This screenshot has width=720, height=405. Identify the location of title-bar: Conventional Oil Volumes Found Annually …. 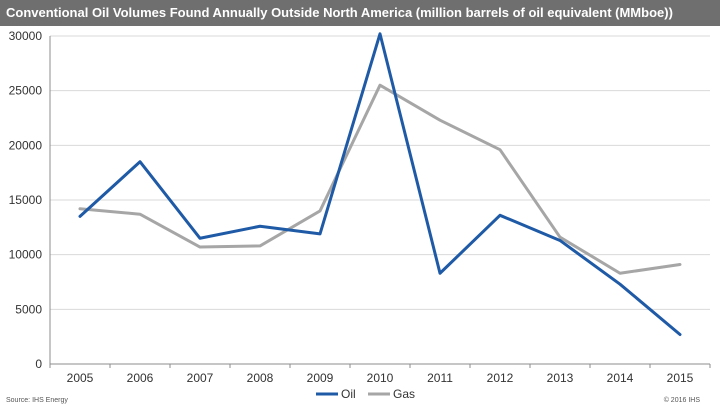
(360, 13).